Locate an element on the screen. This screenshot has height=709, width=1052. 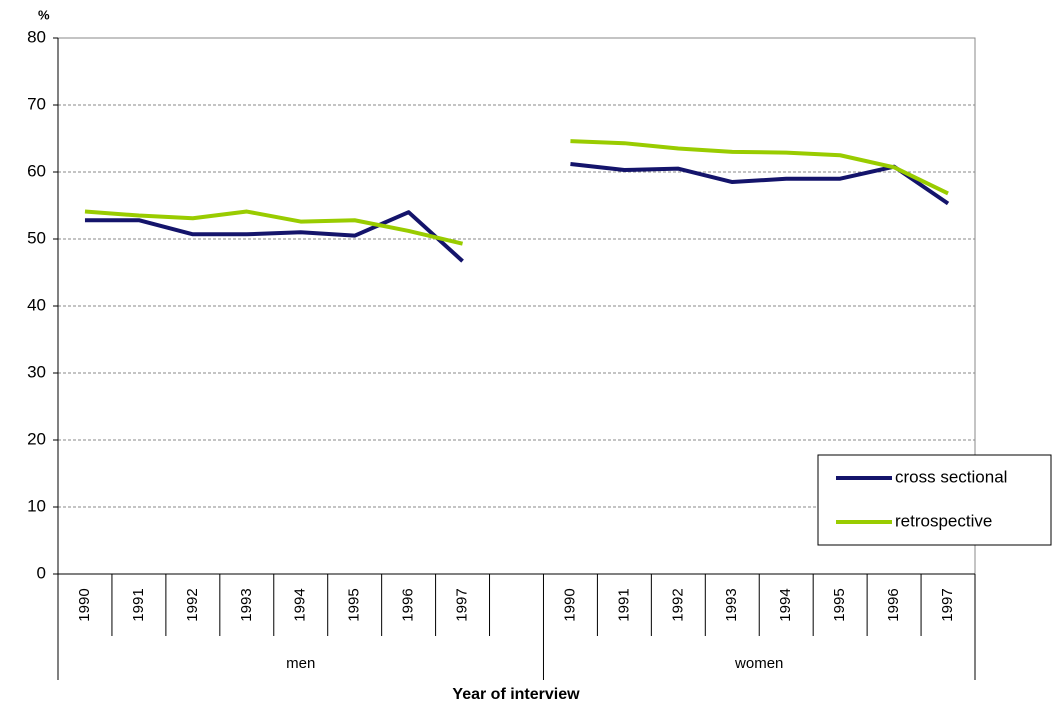
y-tick-label: 80 is located at coordinates (36, 36).